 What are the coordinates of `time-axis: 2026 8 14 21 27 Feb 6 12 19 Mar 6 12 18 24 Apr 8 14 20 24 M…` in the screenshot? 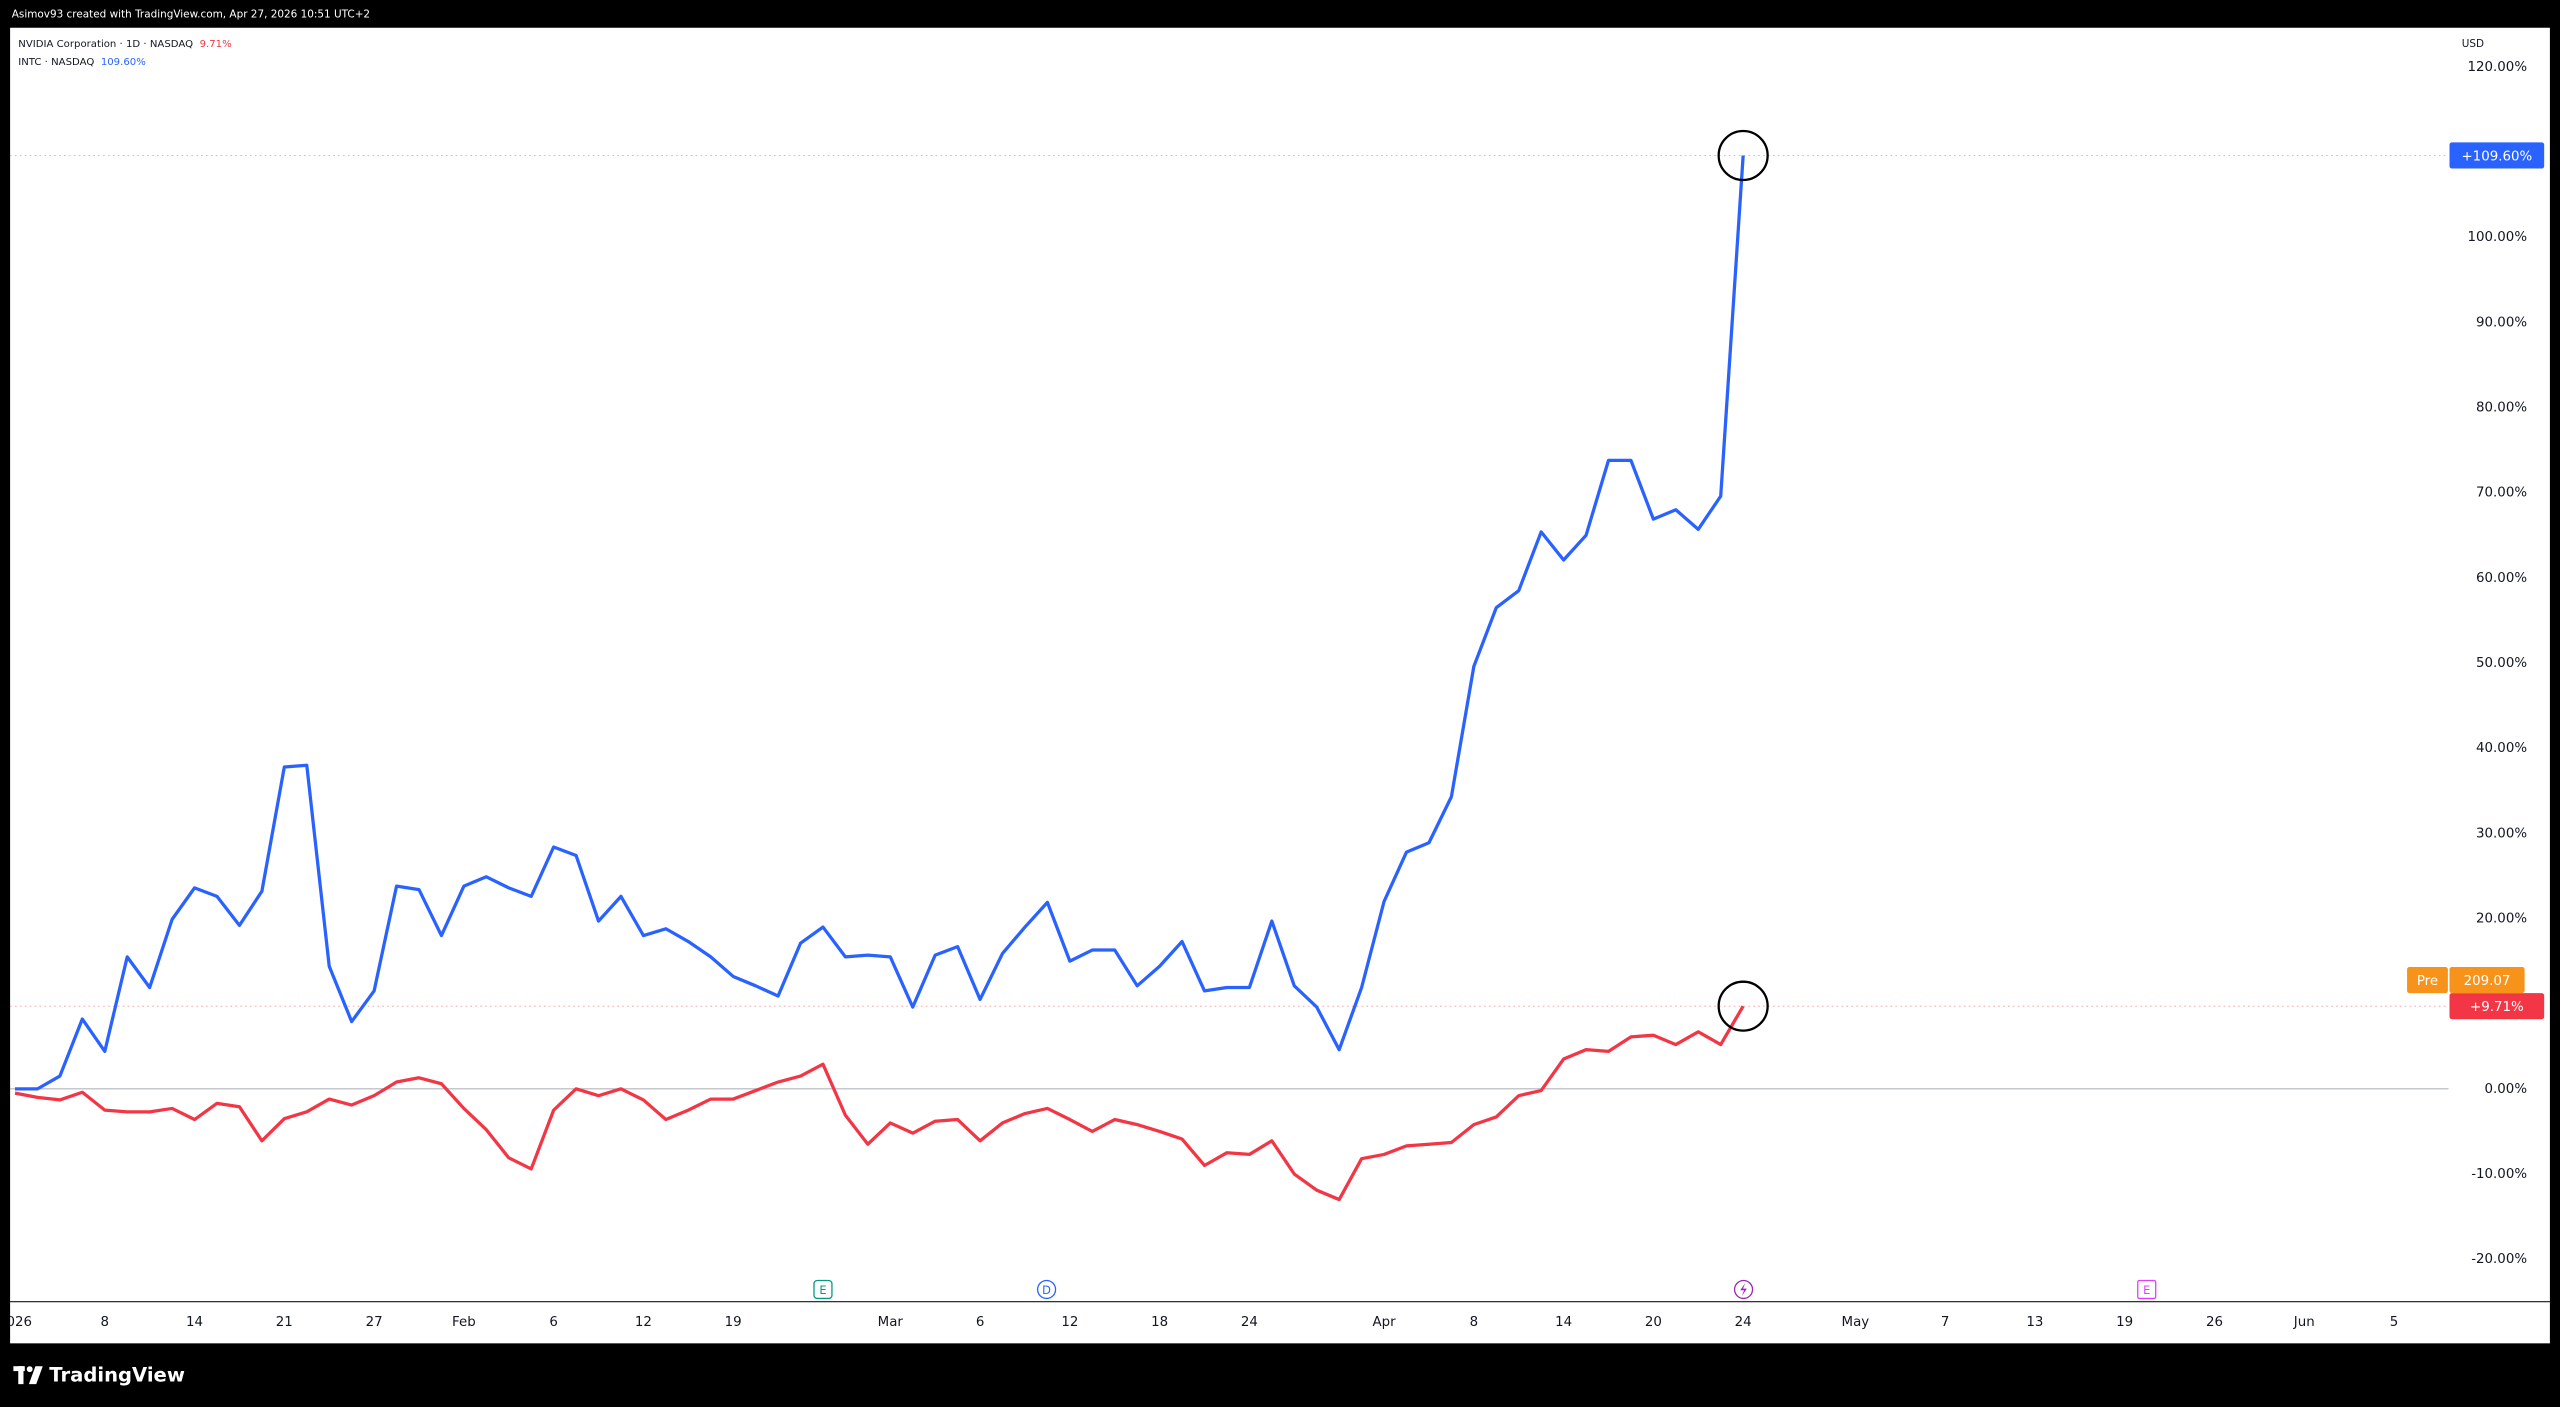 It's located at (1199, 1322).